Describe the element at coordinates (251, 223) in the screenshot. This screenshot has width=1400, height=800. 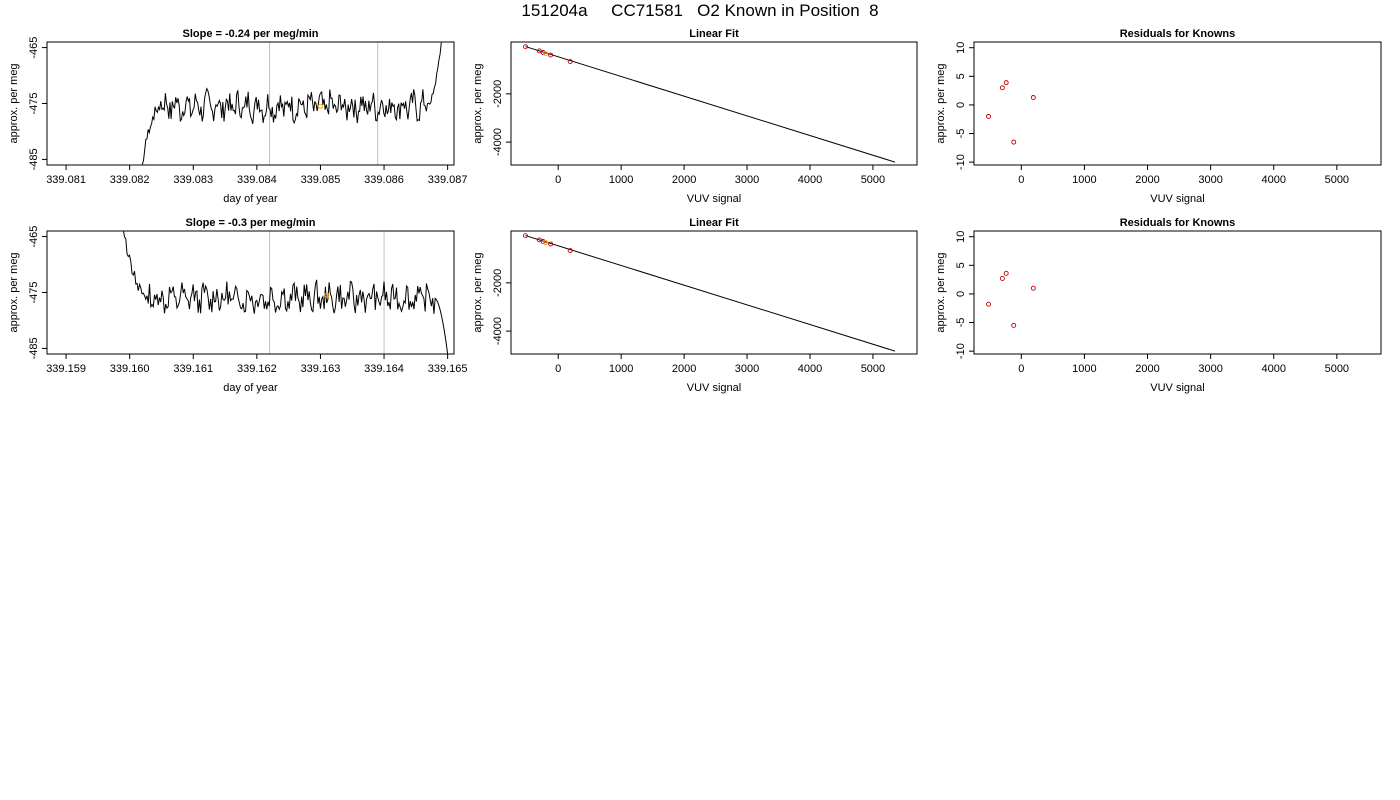
I see `panel-title: Slope = -0.3 per meg/min` at that location.